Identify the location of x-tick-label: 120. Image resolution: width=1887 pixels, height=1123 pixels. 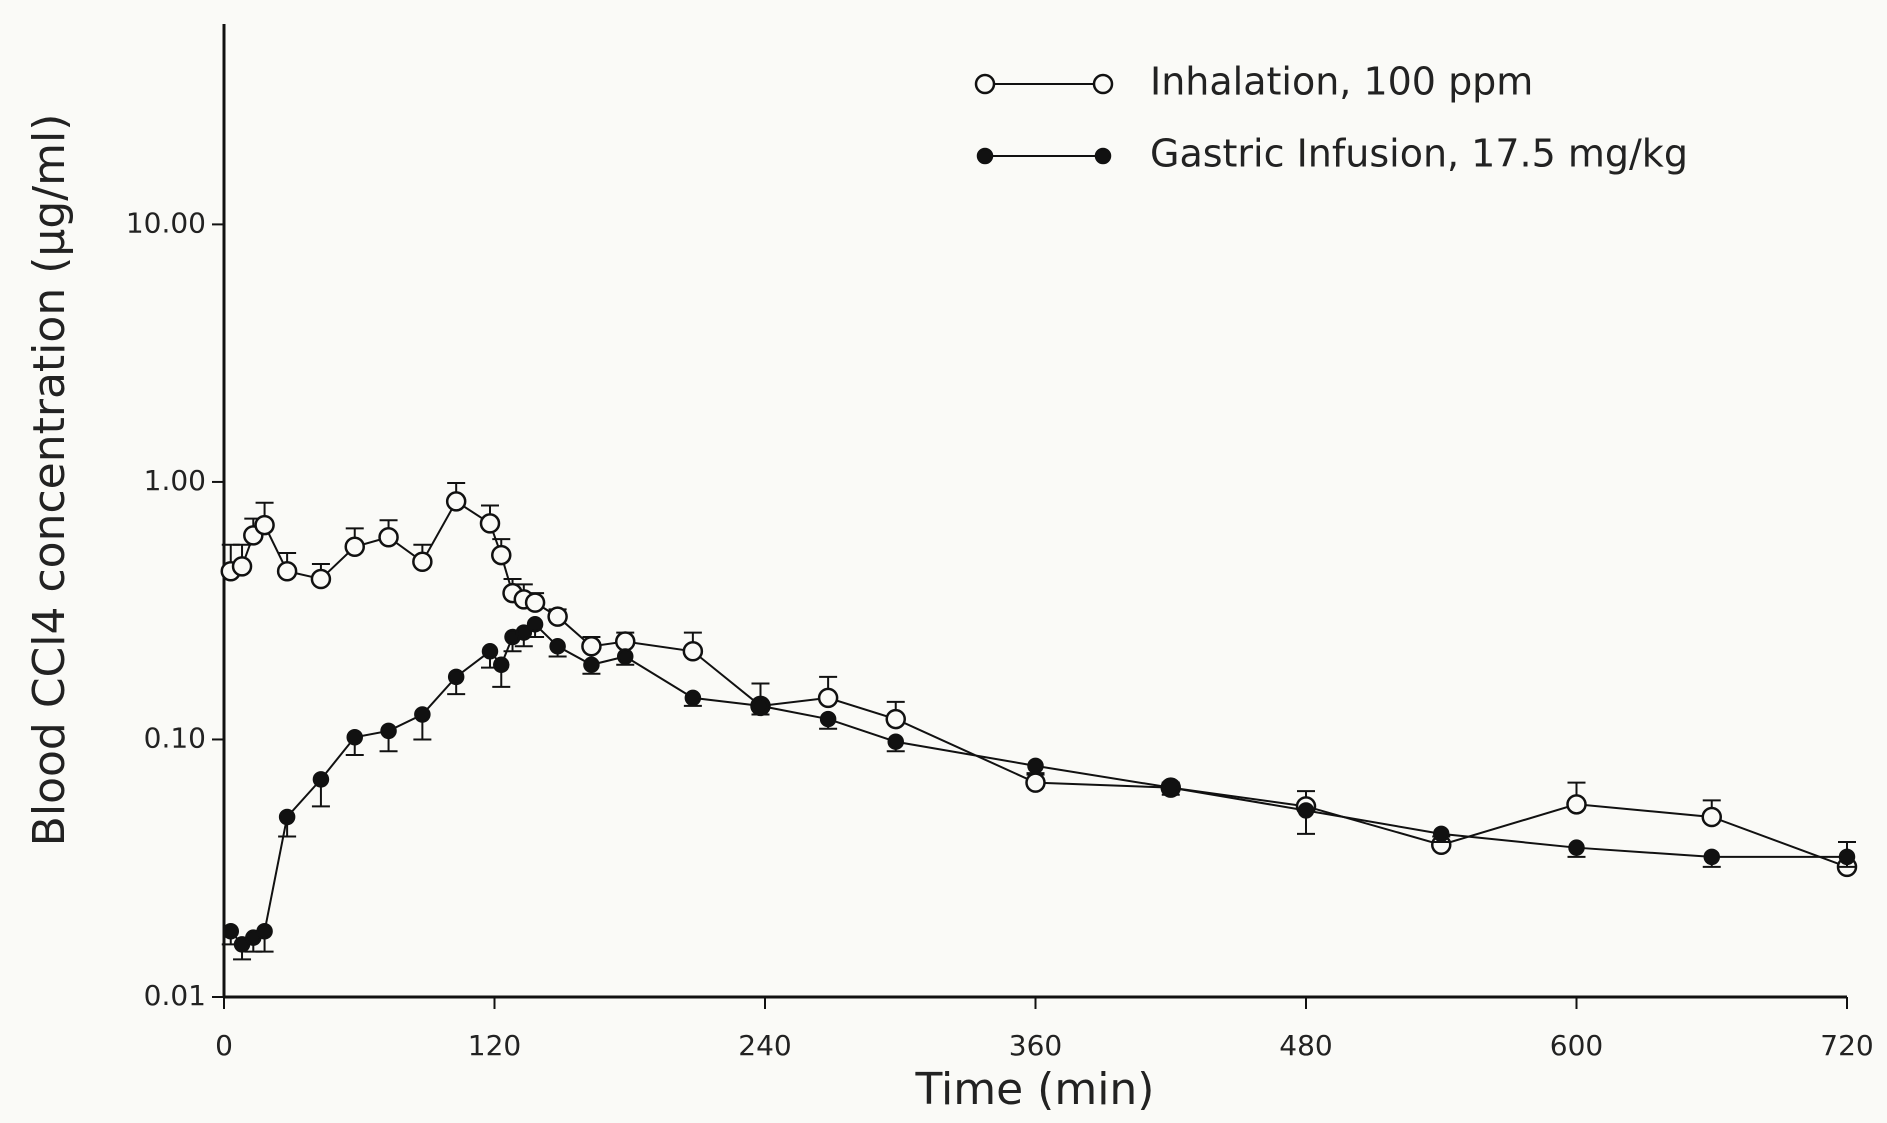
(494, 1045).